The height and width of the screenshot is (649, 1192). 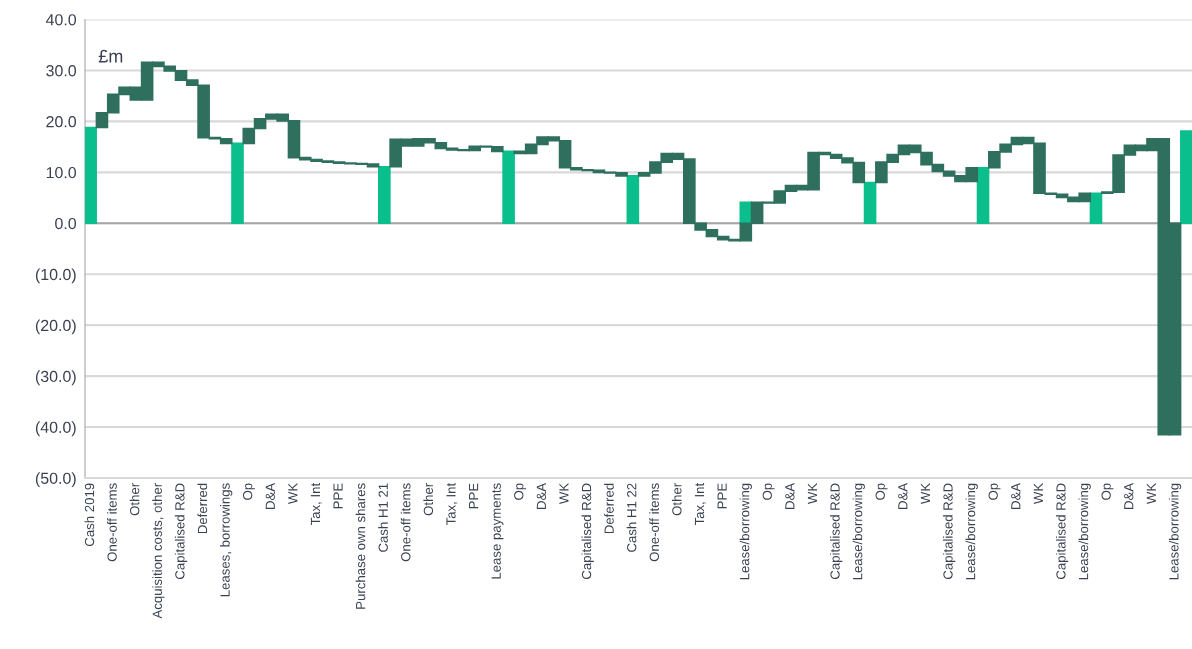 What do you see at coordinates (61, 20) in the screenshot?
I see `y-tick-label: 40.0` at bounding box center [61, 20].